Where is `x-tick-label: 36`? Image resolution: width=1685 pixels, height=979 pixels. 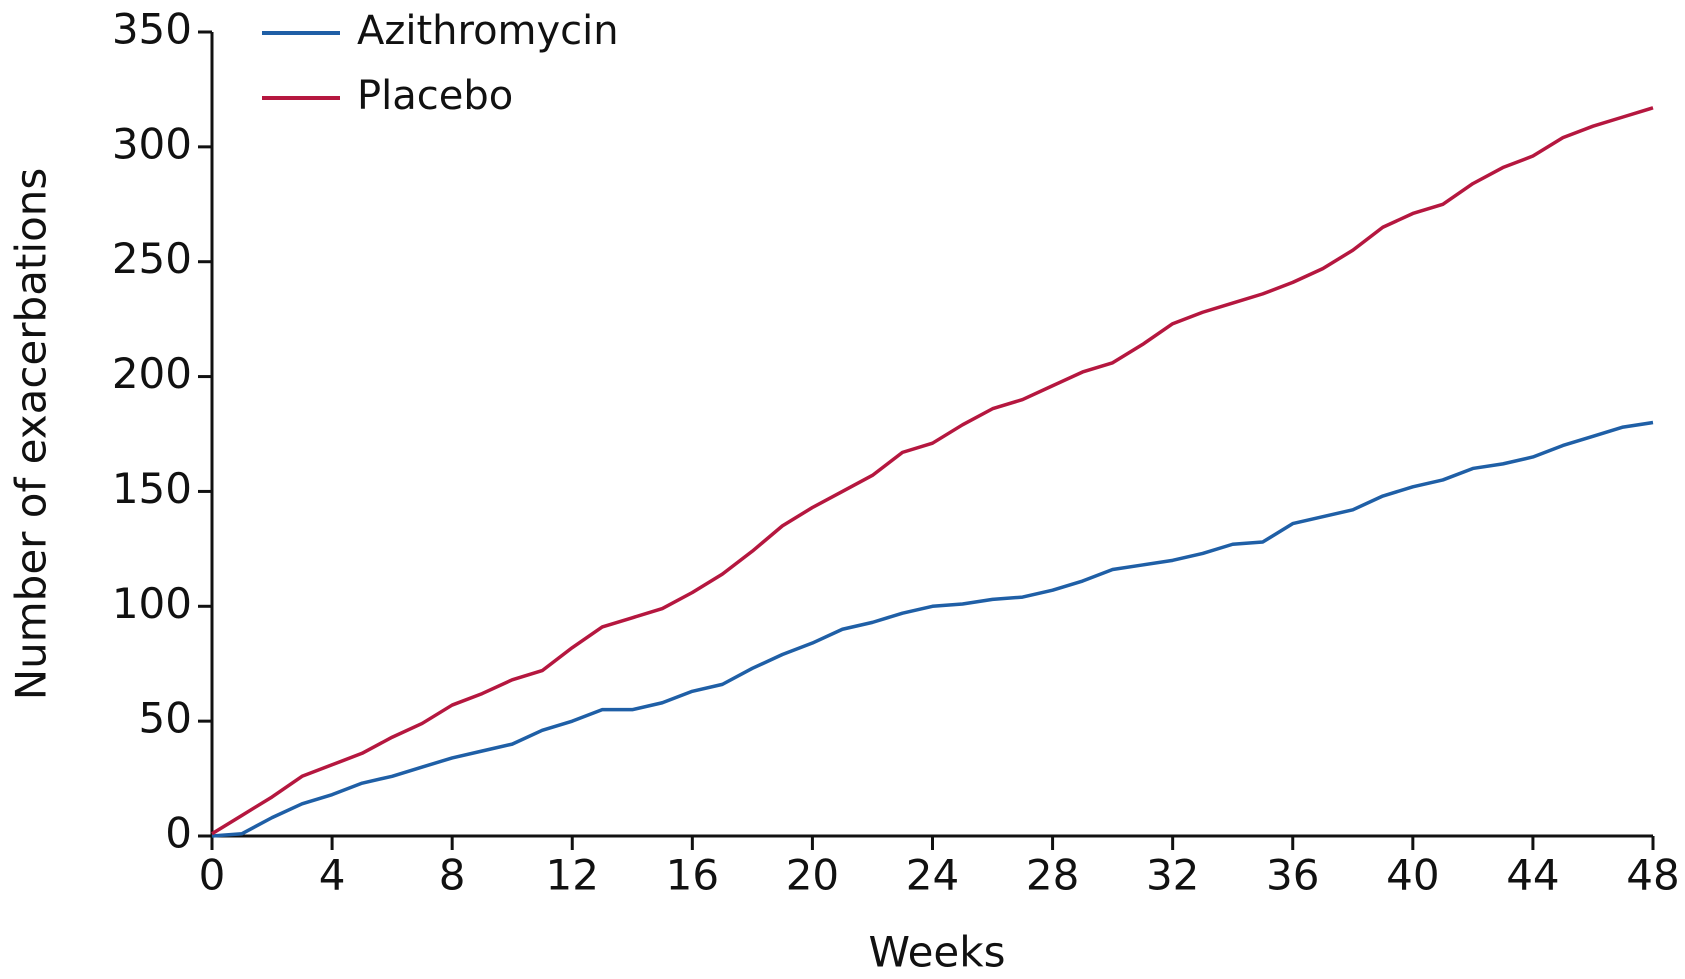
x-tick-label: 36 is located at coordinates (1292, 875).